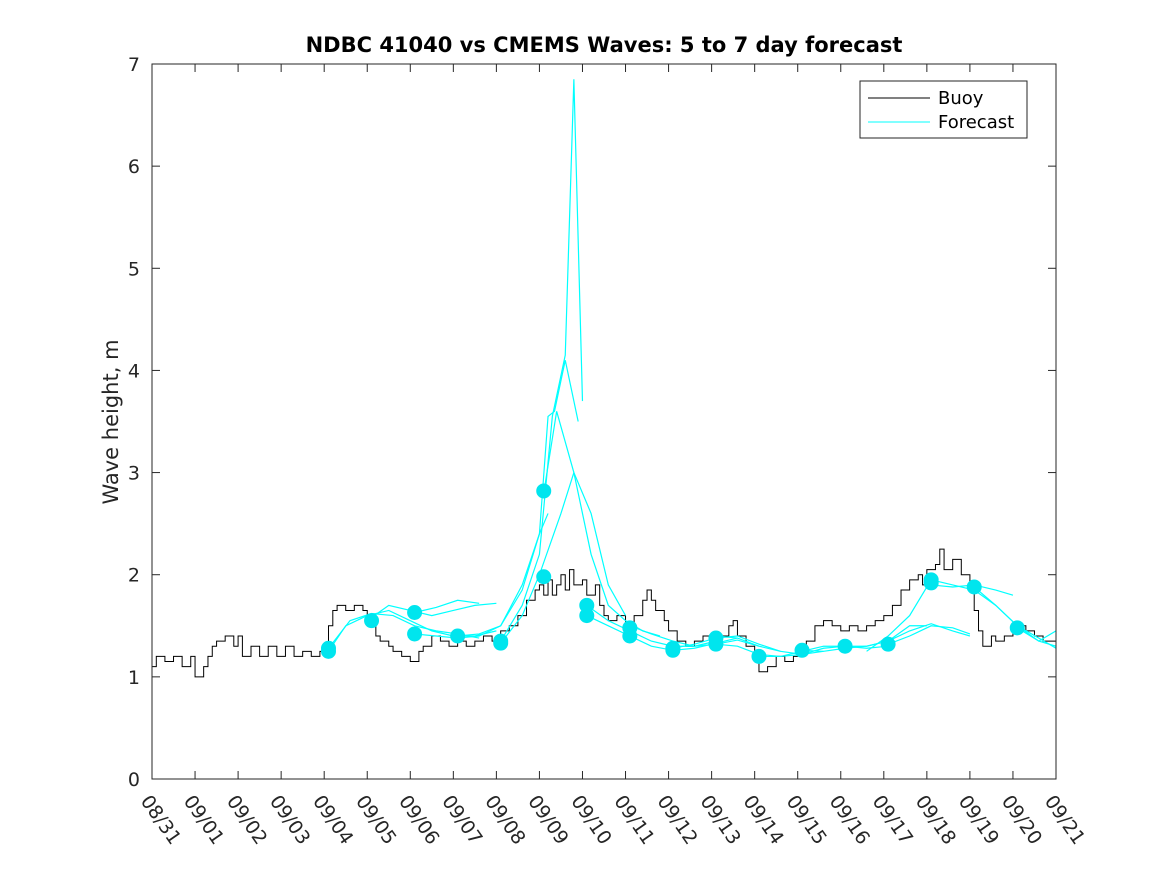 This screenshot has width=1167, height=875. Describe the element at coordinates (134, 167) in the screenshot. I see `y-tick-label: 6` at that location.